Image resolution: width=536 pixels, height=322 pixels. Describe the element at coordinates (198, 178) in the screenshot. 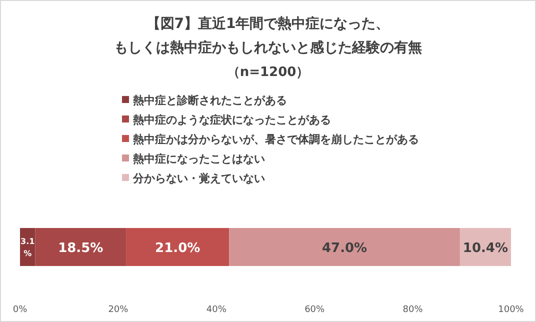

I see `legend-label: 分からない・覚えていない` at that location.